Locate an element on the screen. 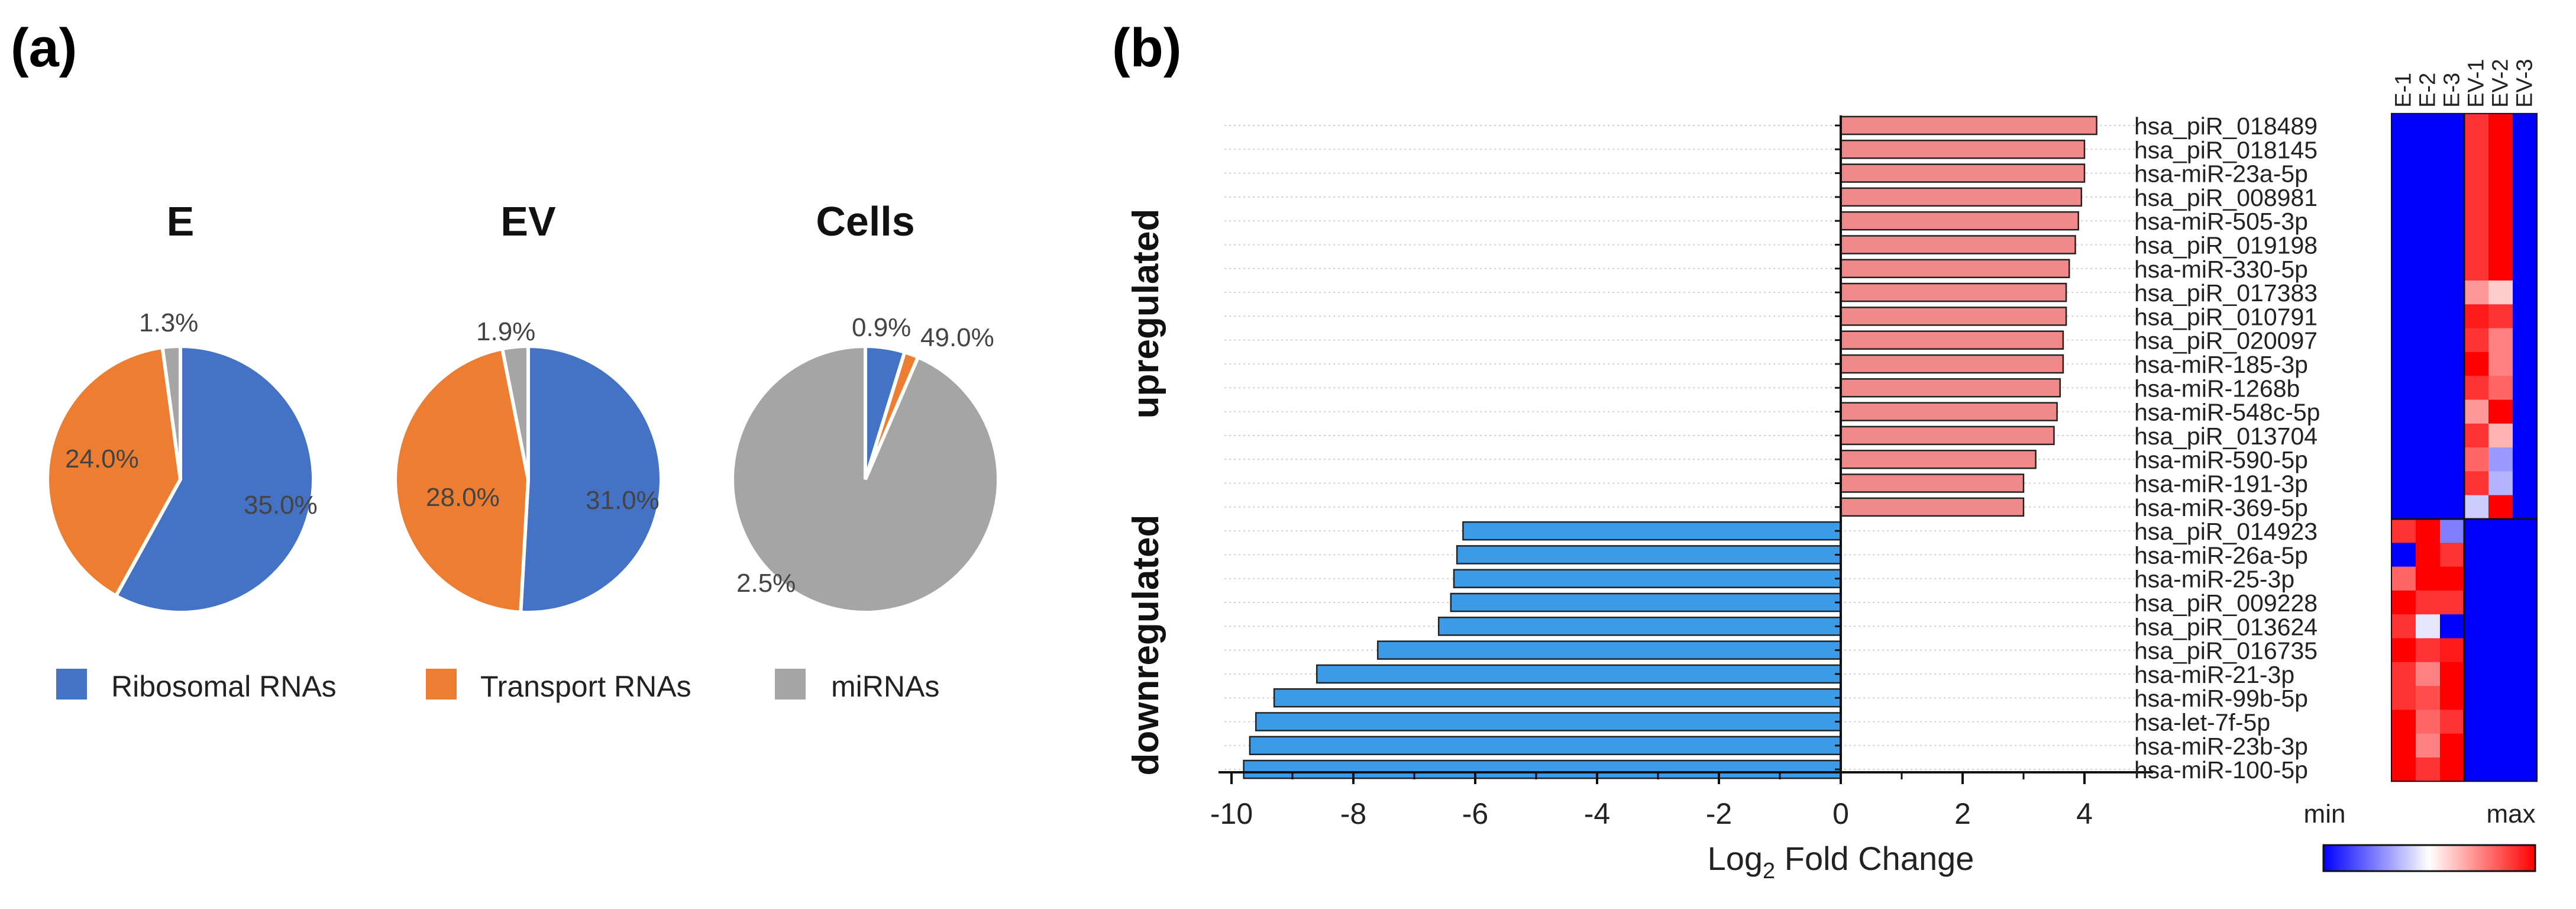 This screenshot has height=909, width=2576. pie-slice-label: 31.0% is located at coordinates (623, 500).